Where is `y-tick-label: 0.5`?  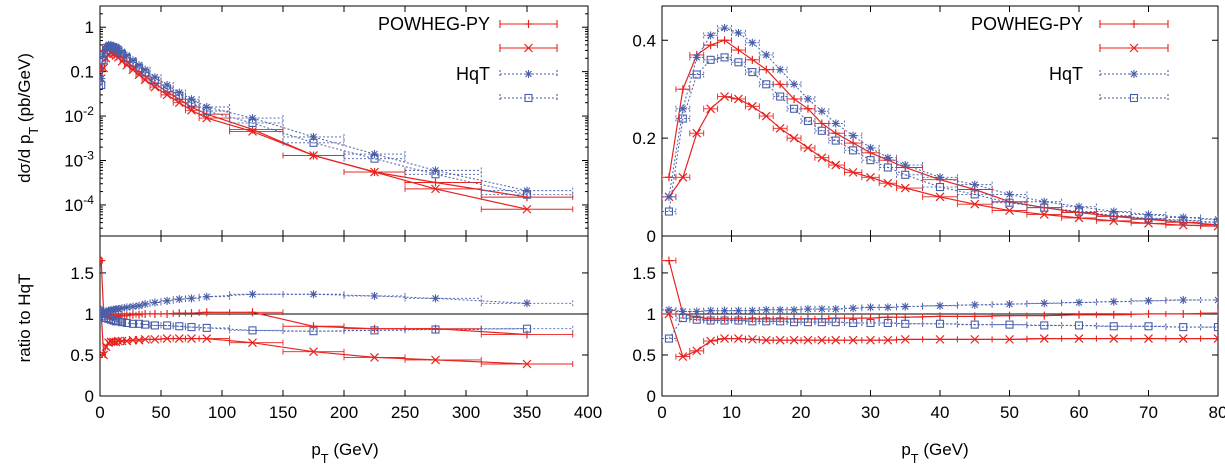
y-tick-label: 0.5 is located at coordinates (82, 355).